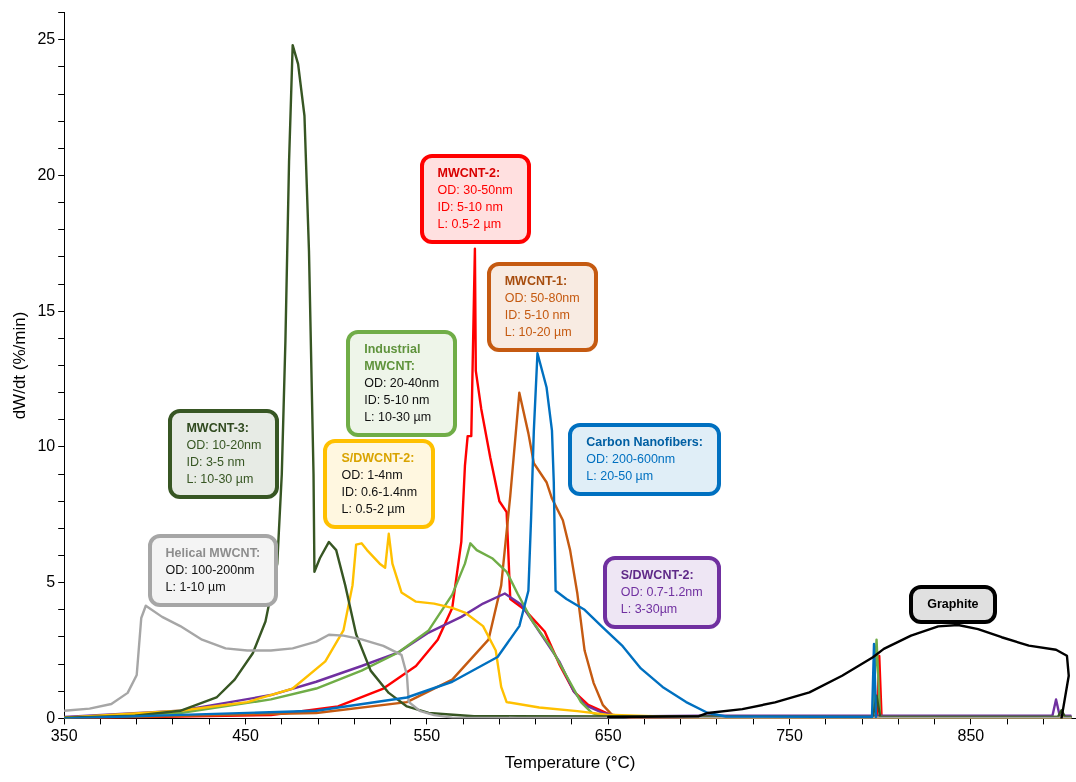 The image size is (1076, 782). I want to click on x-tick-label: 350, so click(64, 736).